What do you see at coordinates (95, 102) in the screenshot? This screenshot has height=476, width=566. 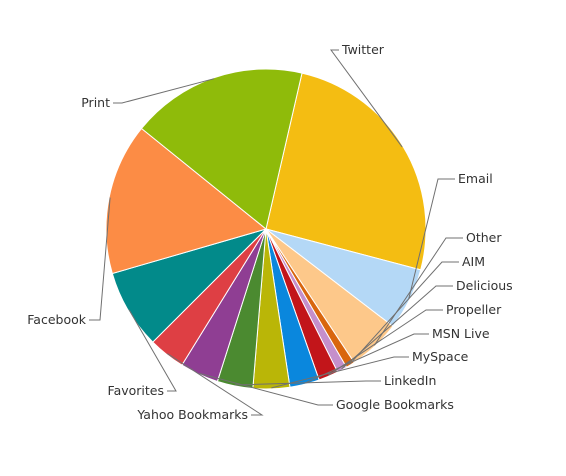 I see `slice-label-print: Print` at bounding box center [95, 102].